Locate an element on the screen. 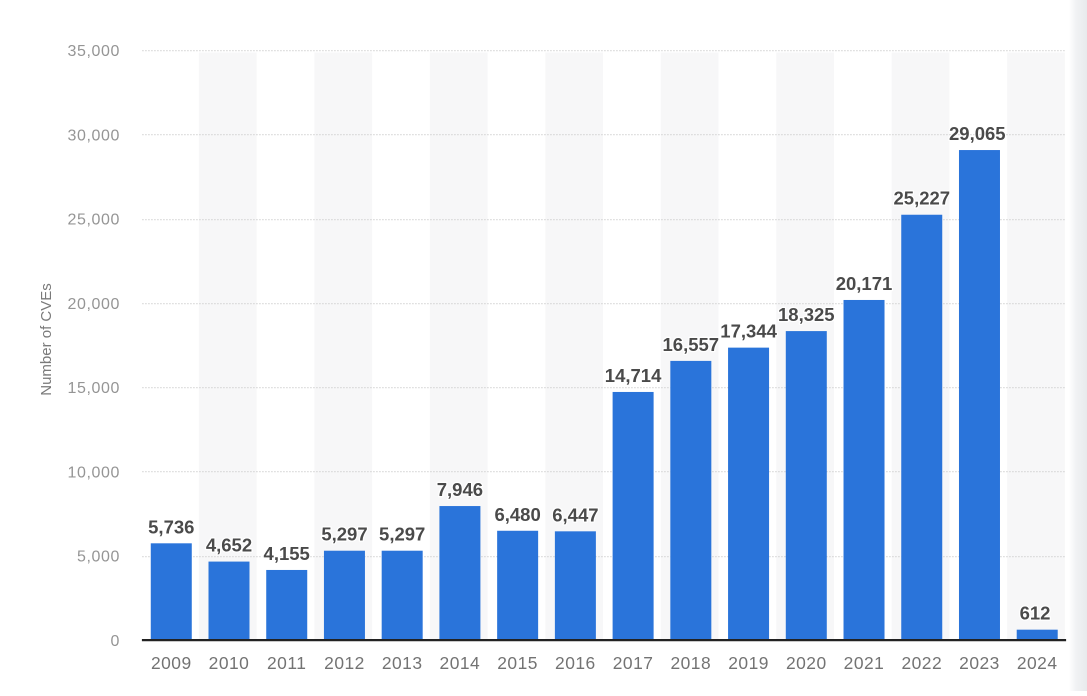 The width and height of the screenshot is (1087, 696). svg-text: 17,344 is located at coordinates (748, 331).